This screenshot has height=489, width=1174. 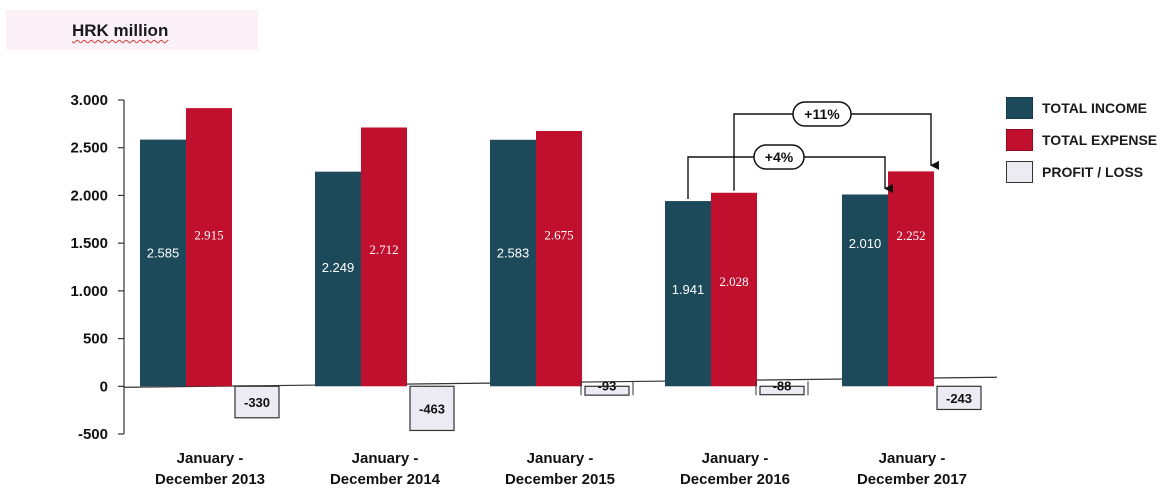 What do you see at coordinates (513, 252) in the screenshot?
I see `data-label-total-income: 2.583` at bounding box center [513, 252].